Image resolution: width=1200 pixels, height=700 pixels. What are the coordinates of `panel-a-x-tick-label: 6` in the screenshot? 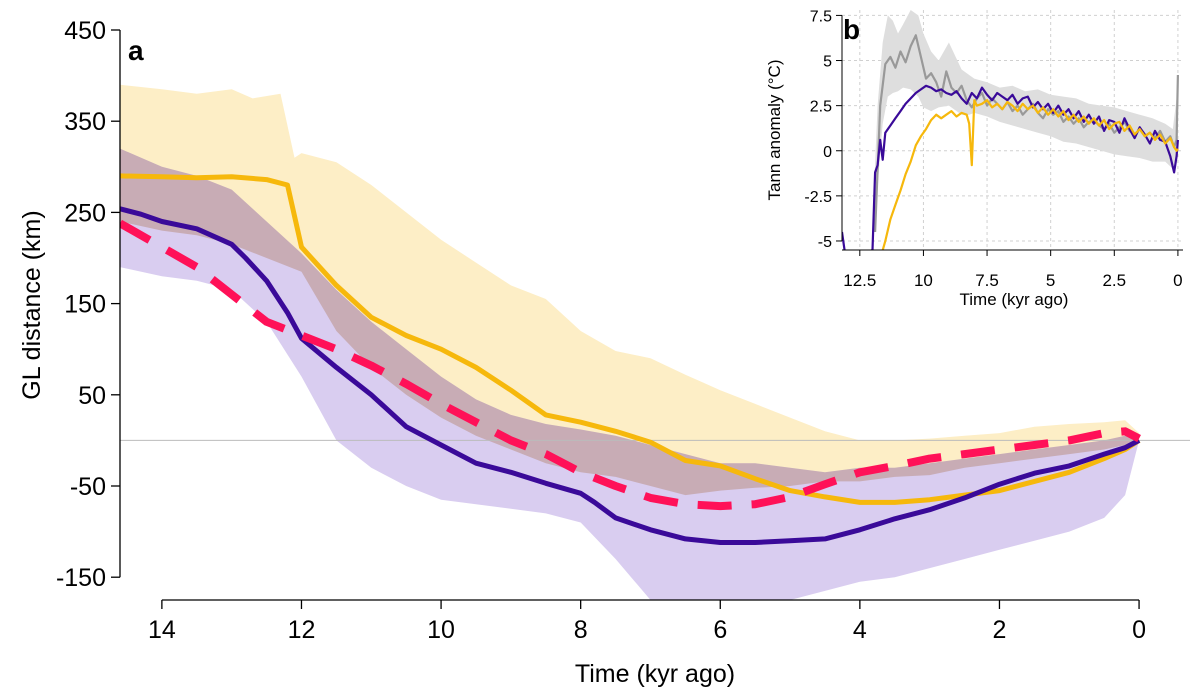 It's located at (720, 630).